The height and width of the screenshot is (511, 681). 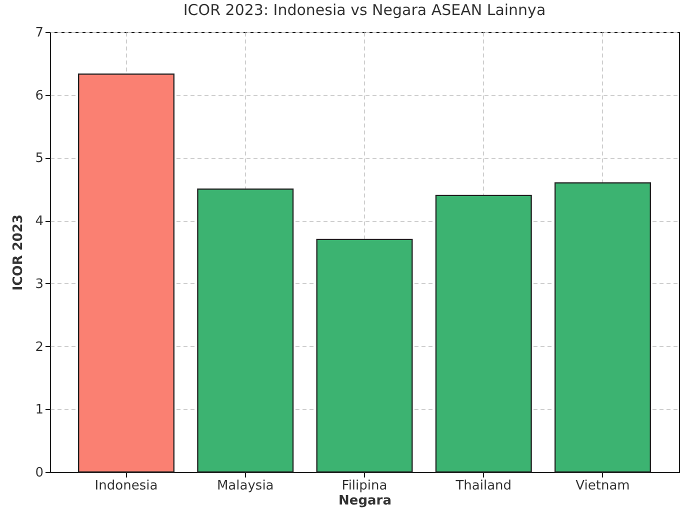 What do you see at coordinates (18, 252) in the screenshot?
I see `y-axis-title: ICOR 2023` at bounding box center [18, 252].